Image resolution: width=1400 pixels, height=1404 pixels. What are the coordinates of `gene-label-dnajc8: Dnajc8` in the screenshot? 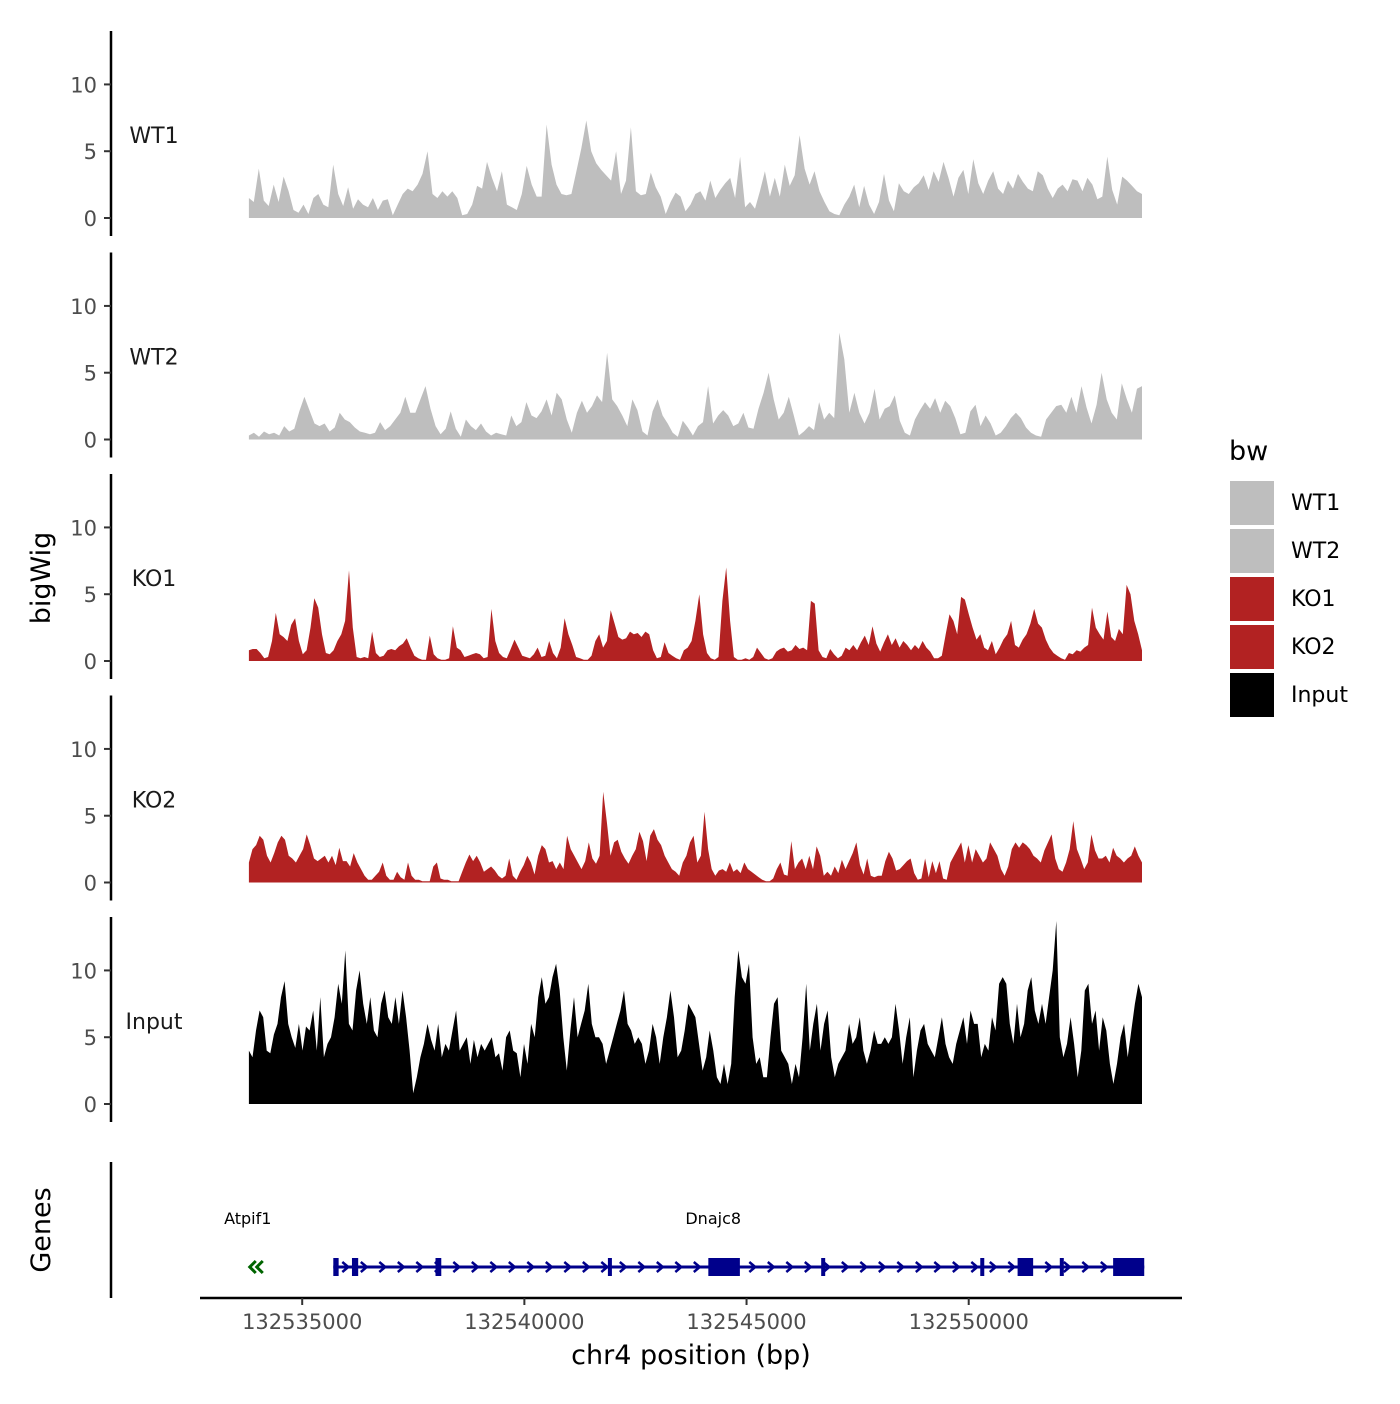 It's located at (713, 1218).